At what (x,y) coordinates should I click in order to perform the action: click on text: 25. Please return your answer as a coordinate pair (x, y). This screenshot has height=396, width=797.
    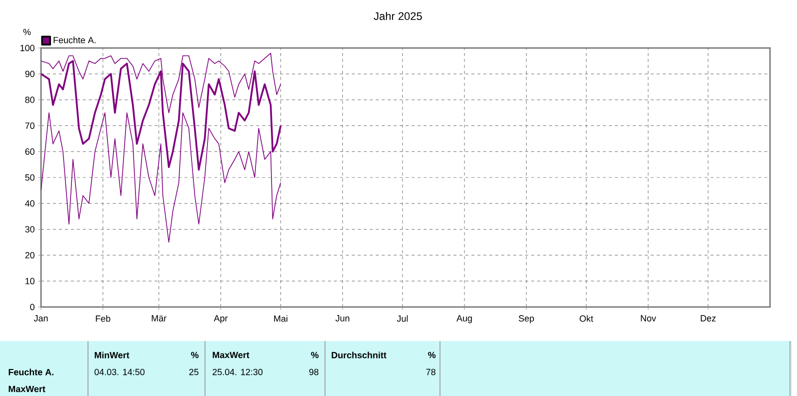
    Looking at the image, I should click on (193, 372).